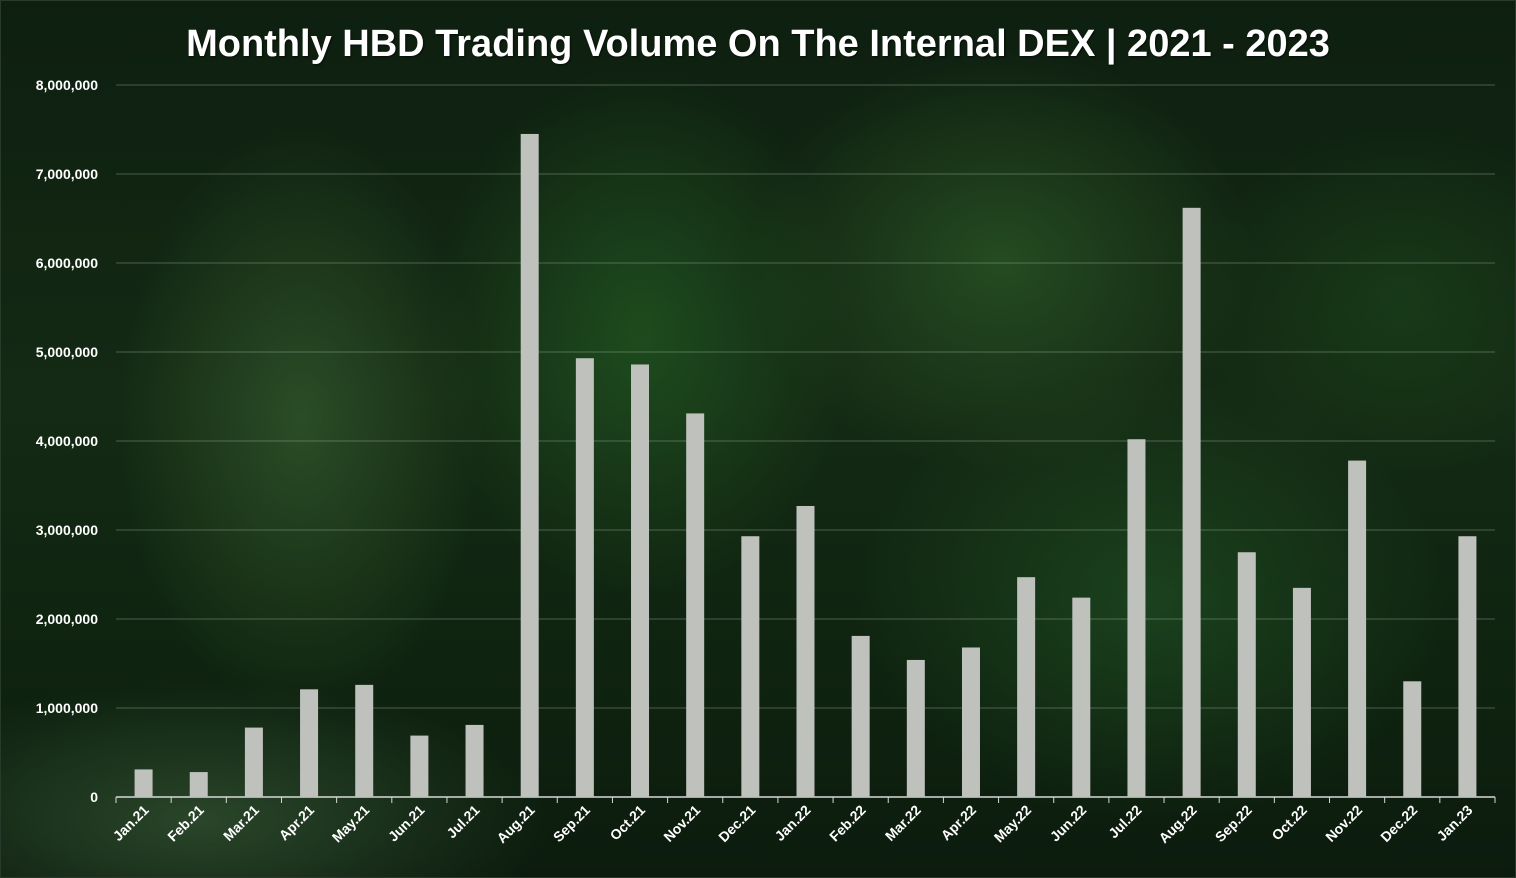 Image resolution: width=1516 pixels, height=878 pixels. Describe the element at coordinates (1233, 823) in the screenshot. I see `x-tick-label: Sep.22` at that location.